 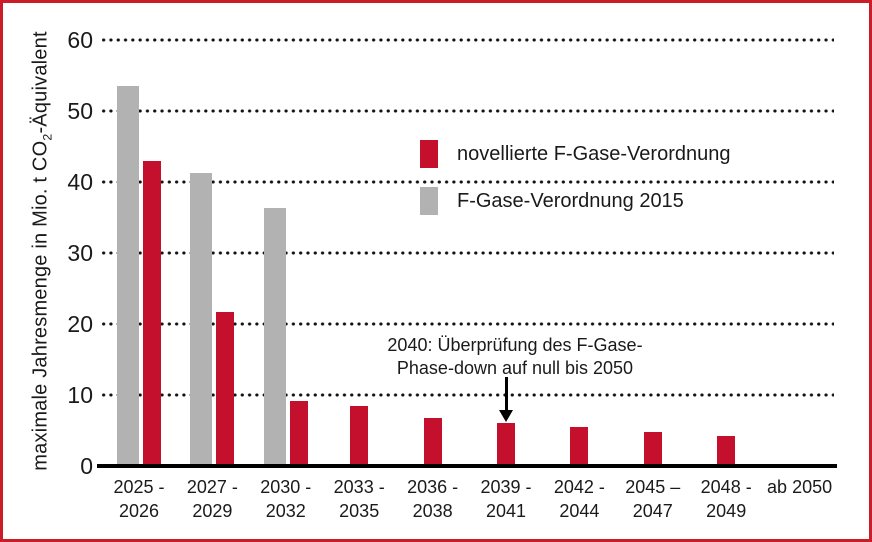 What do you see at coordinates (286, 499) in the screenshot?
I see `x-label-2030 - 2032: 2030 -2032` at bounding box center [286, 499].